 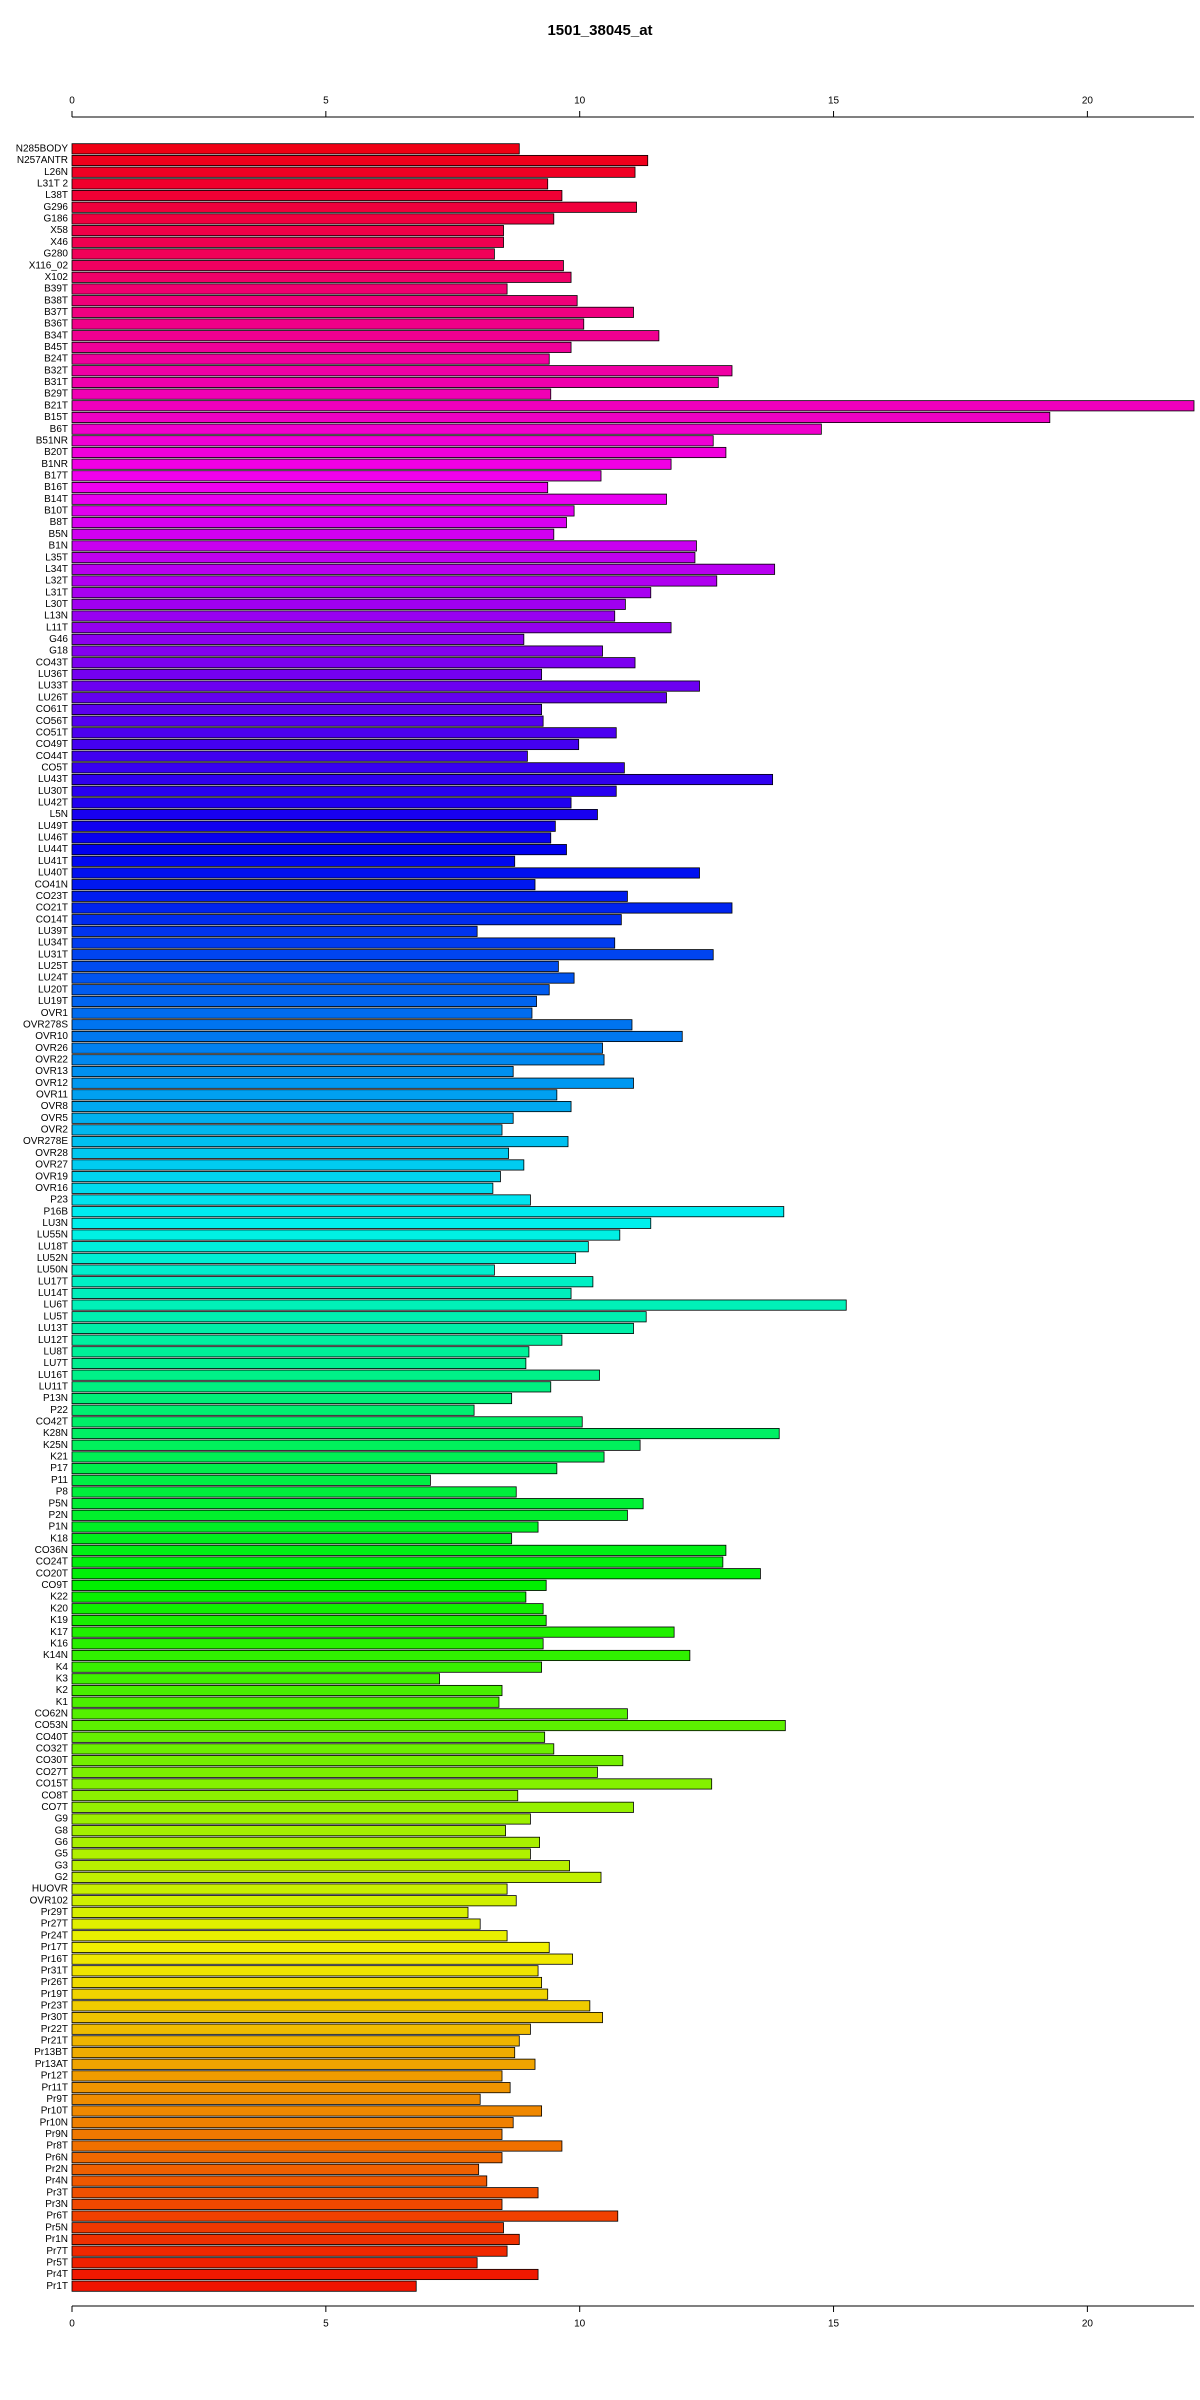 I want to click on y-tick-label: CO62N, so click(x=51, y=1714).